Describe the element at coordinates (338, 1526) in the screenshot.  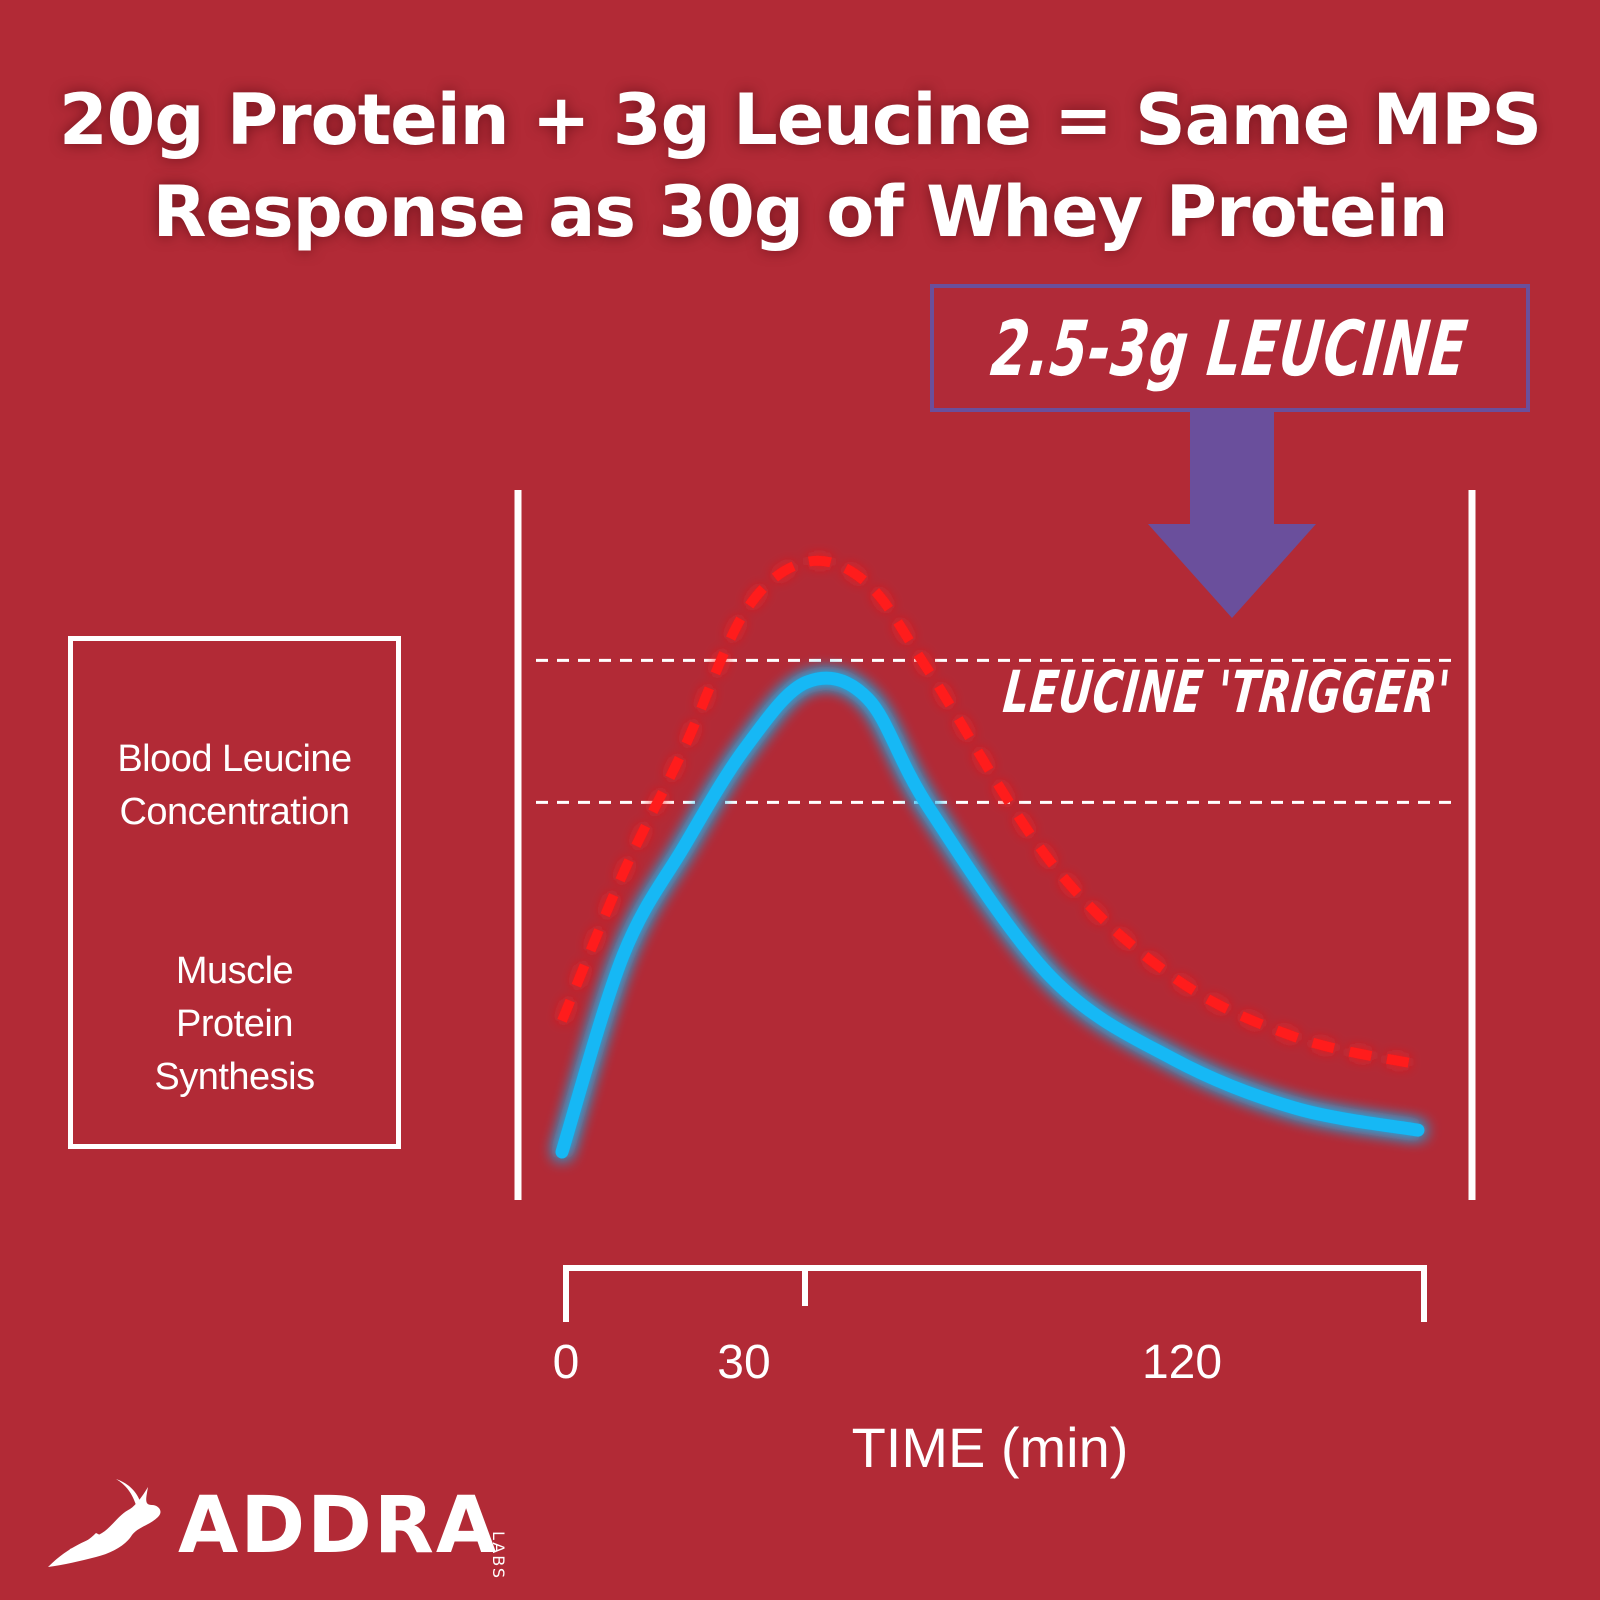
I see `brand-name: ADDRA` at that location.